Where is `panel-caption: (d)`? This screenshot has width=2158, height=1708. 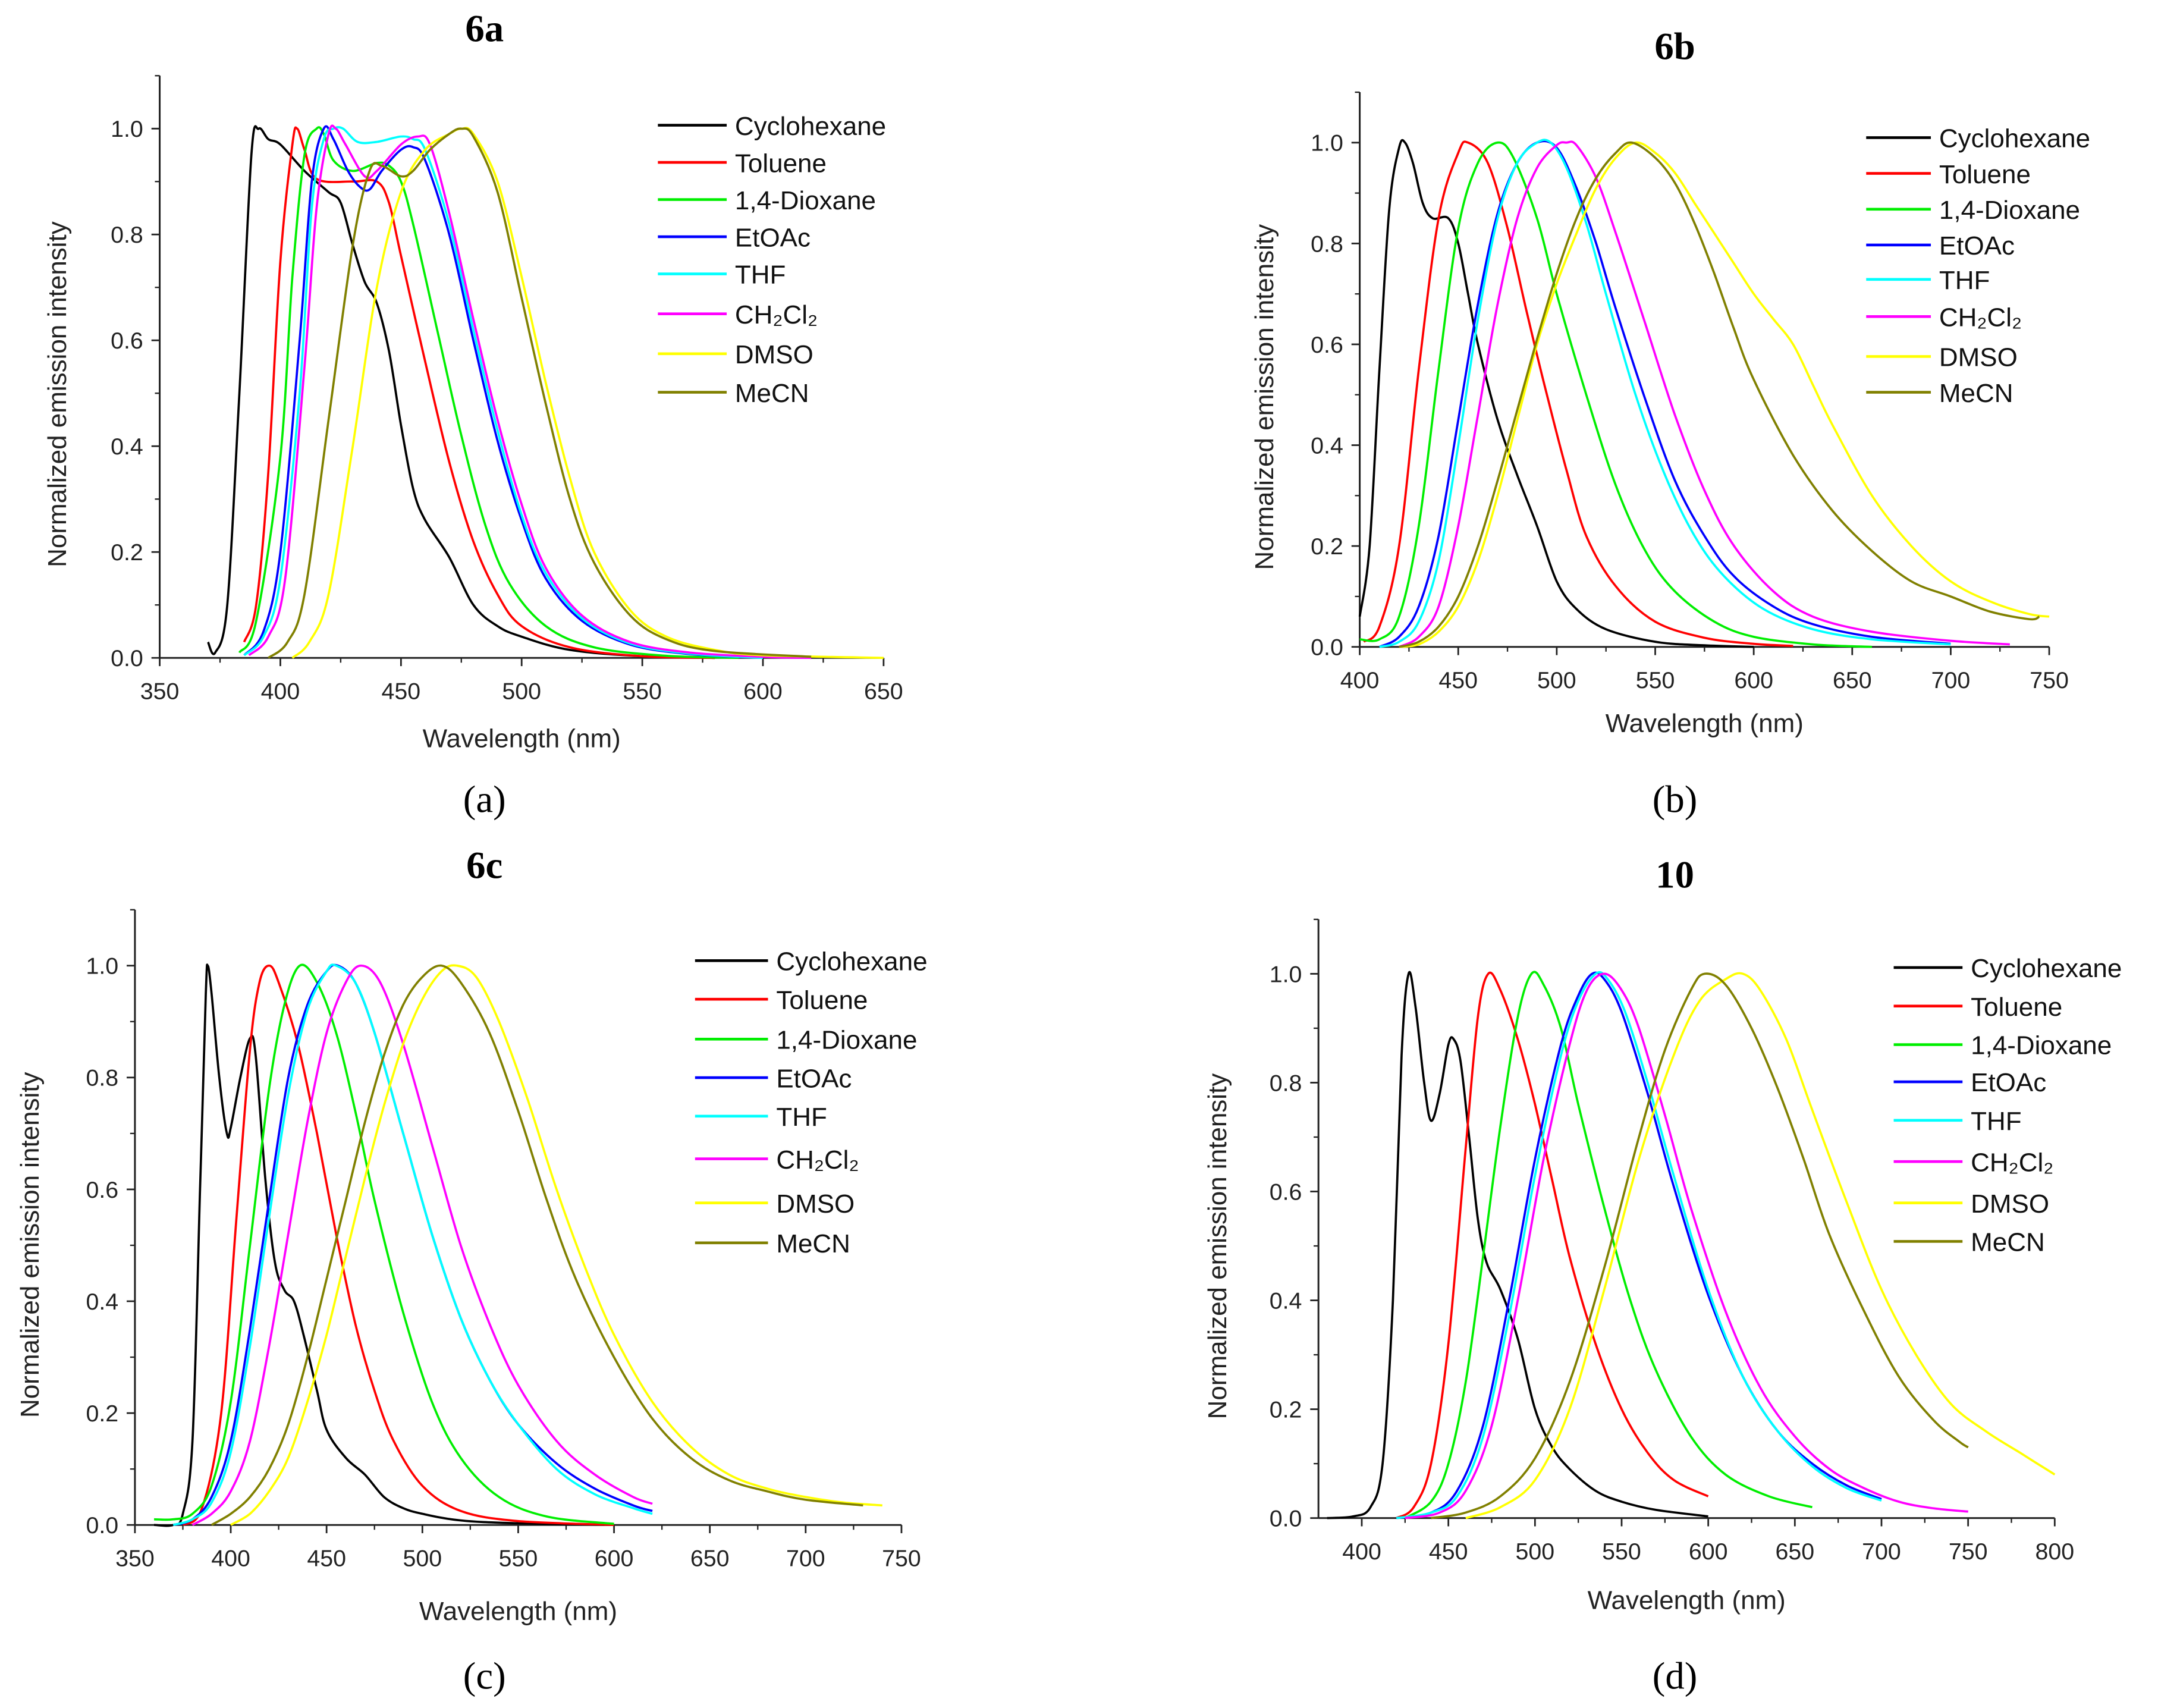
panel-caption: (d) is located at coordinates (1675, 1676).